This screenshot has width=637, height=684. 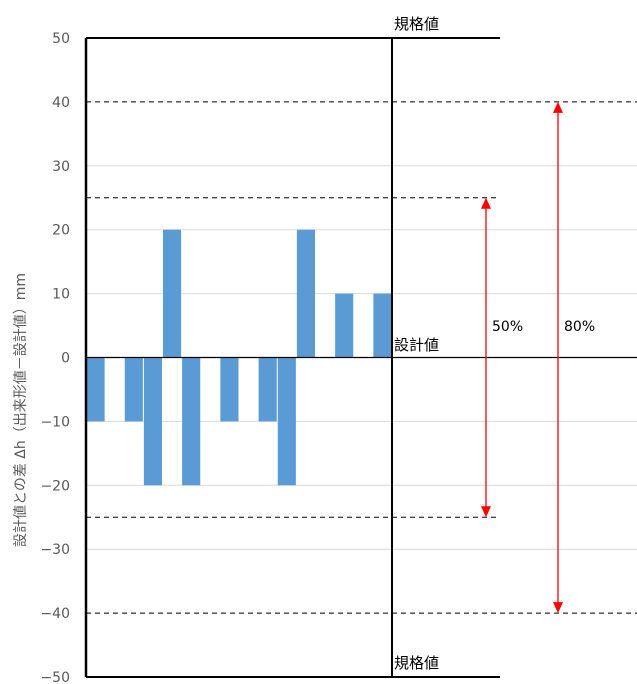 What do you see at coordinates (55, 357) in the screenshot?
I see `y-tick-labels: 50 40 30 20 10 0 −10 −20 −30 −40 −50` at bounding box center [55, 357].